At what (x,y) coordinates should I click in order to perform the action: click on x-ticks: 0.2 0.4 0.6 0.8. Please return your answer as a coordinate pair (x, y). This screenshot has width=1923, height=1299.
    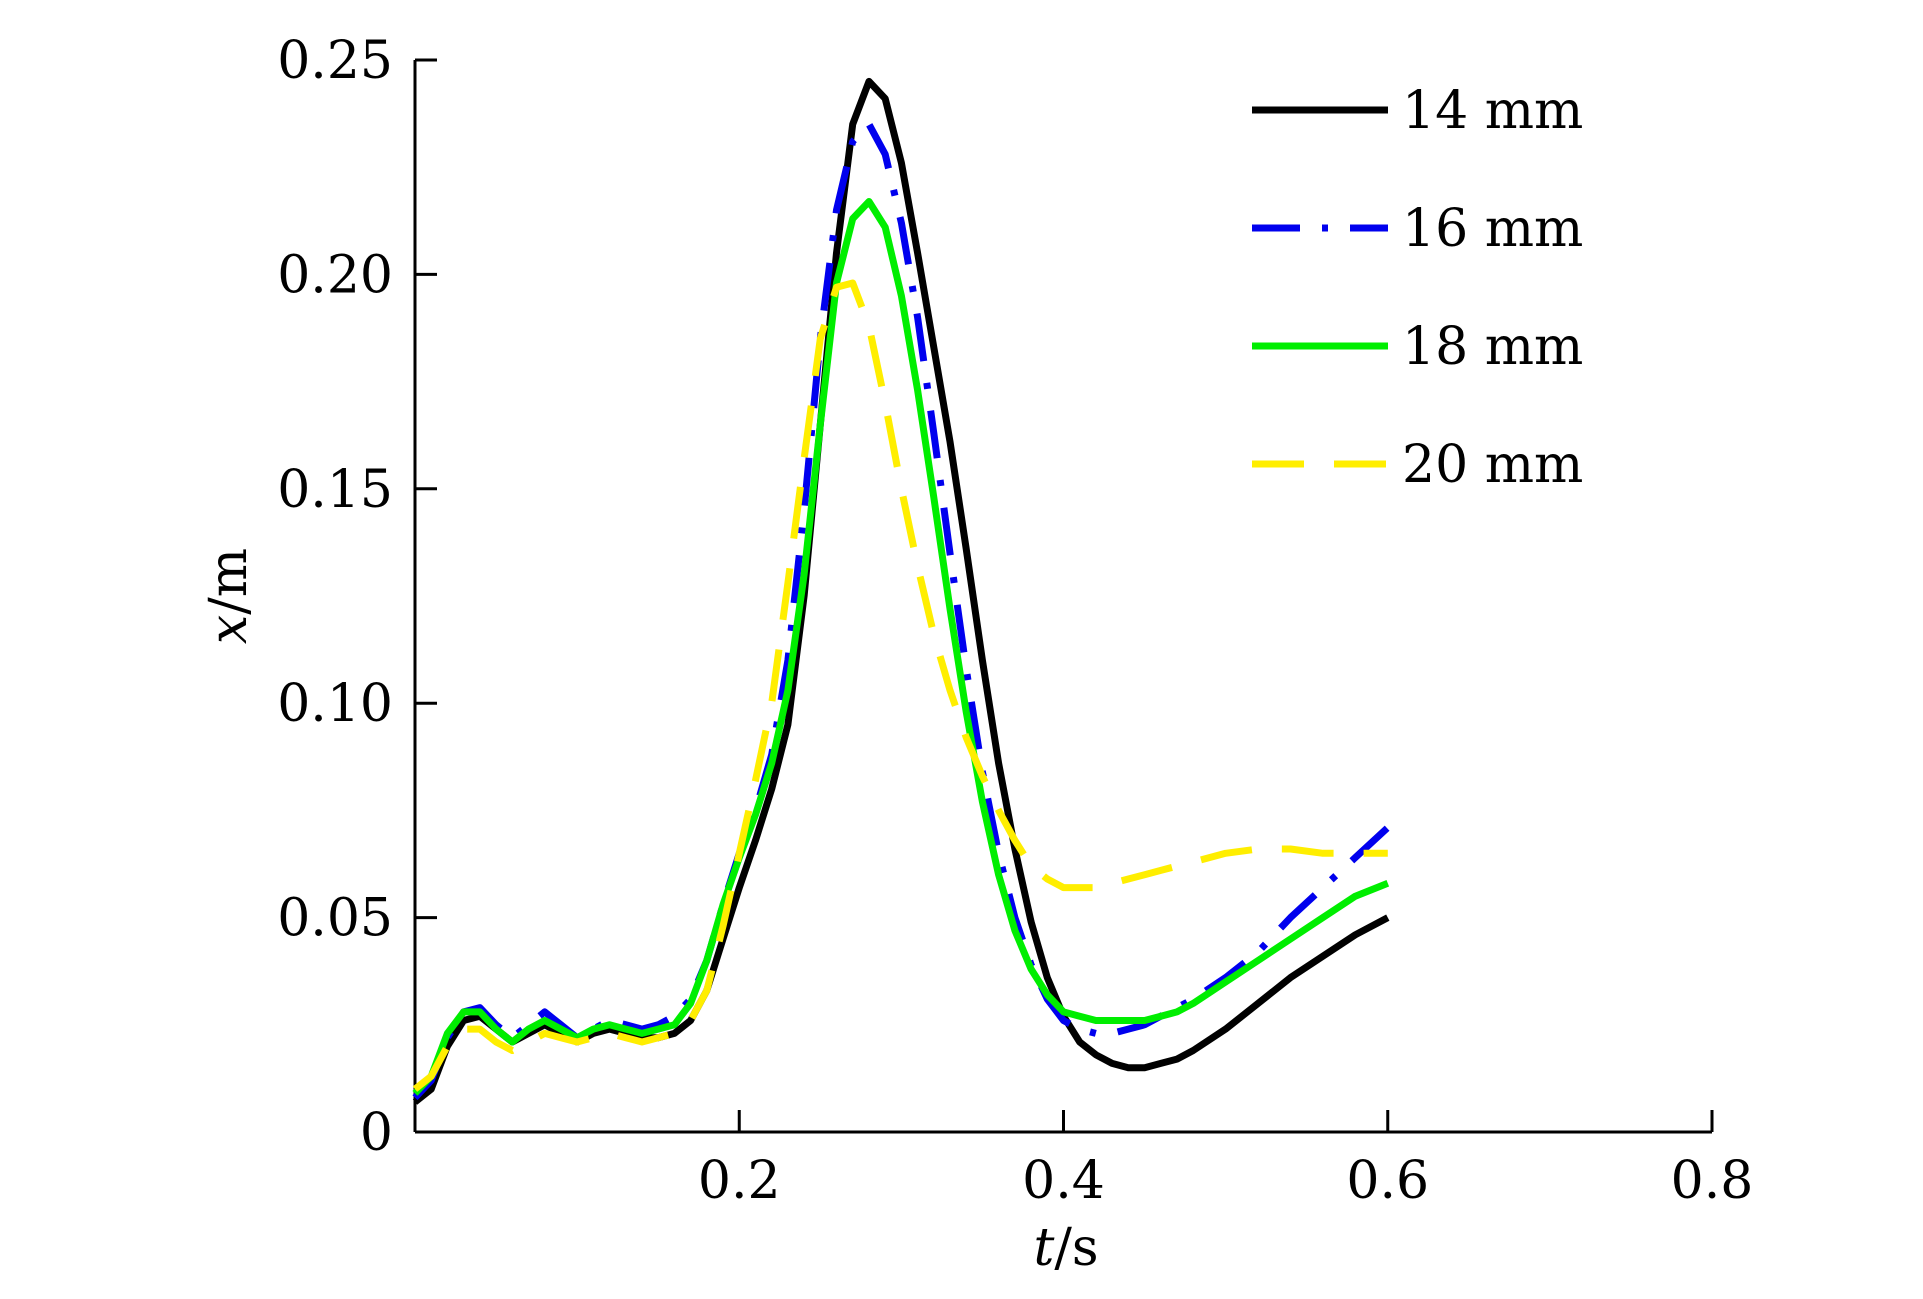
    Looking at the image, I should click on (1225, 1160).